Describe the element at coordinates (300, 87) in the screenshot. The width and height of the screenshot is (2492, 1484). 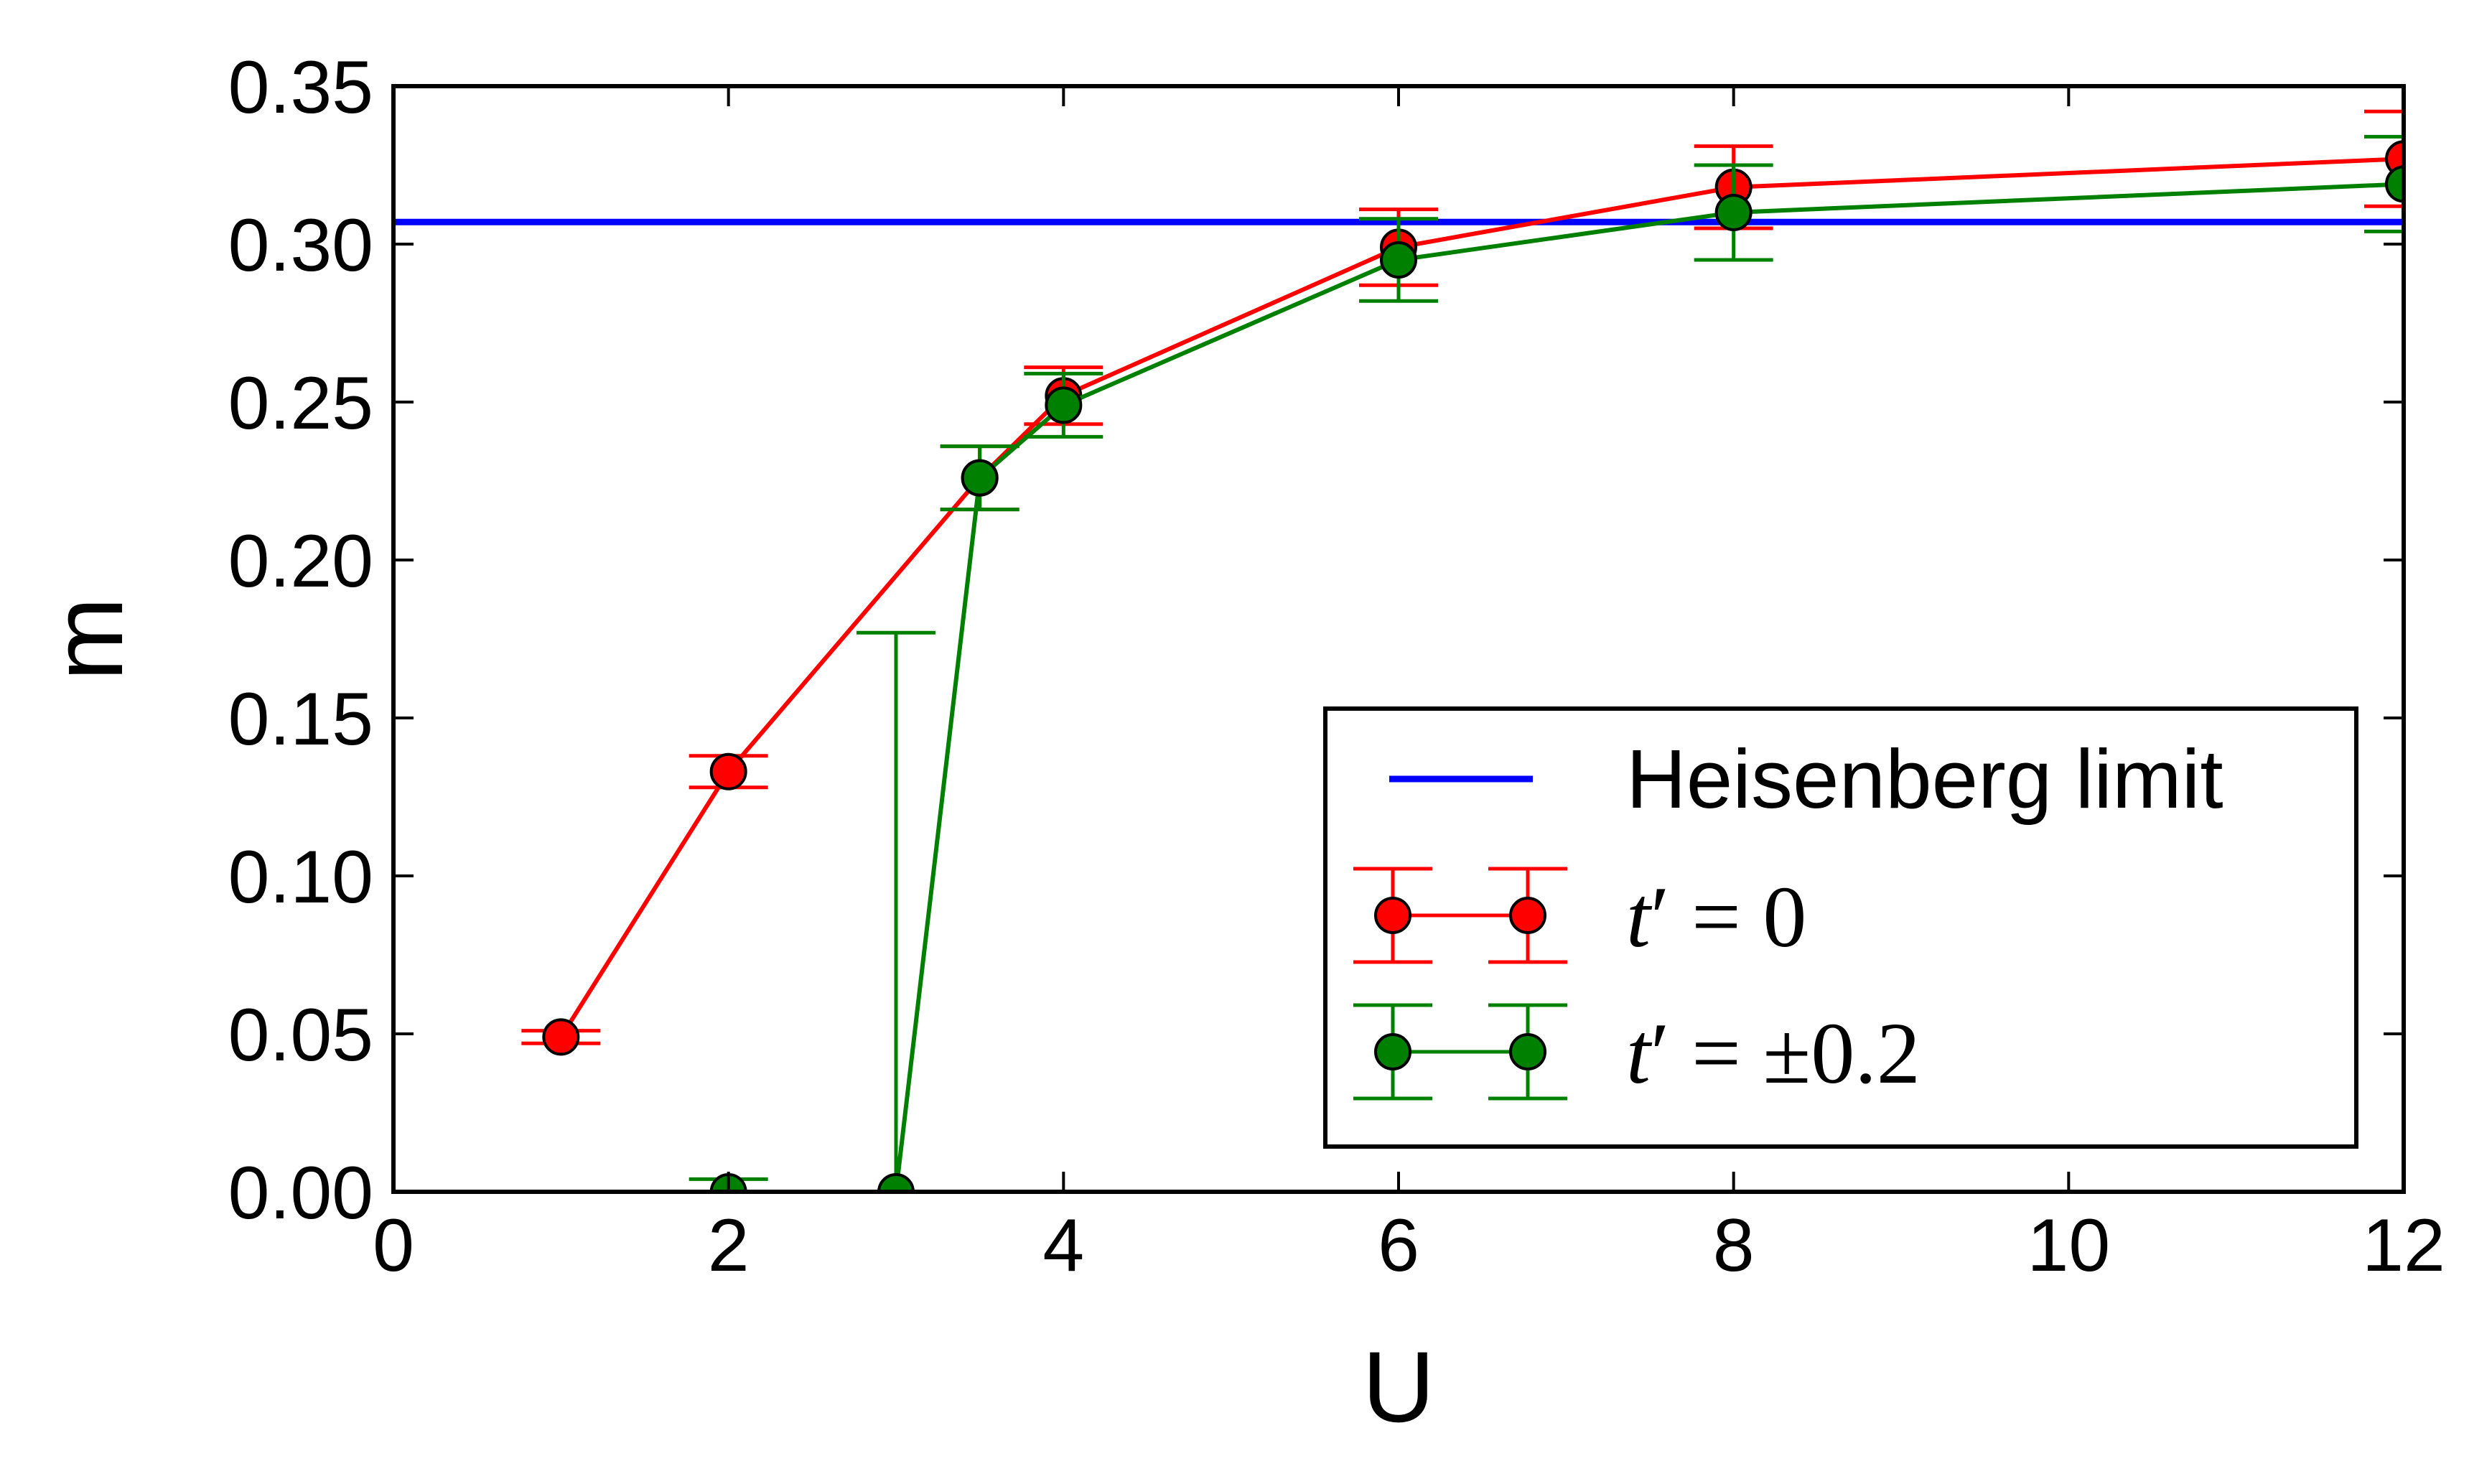
I see `y-tick-label: 0.35` at that location.